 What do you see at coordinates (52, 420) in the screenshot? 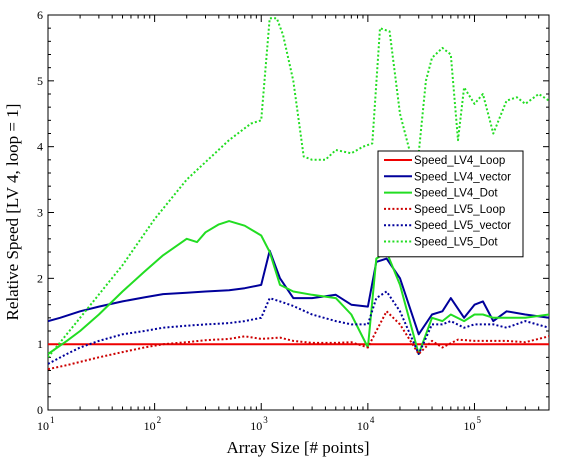
I see `x-tick-exponent: 1` at bounding box center [52, 420].